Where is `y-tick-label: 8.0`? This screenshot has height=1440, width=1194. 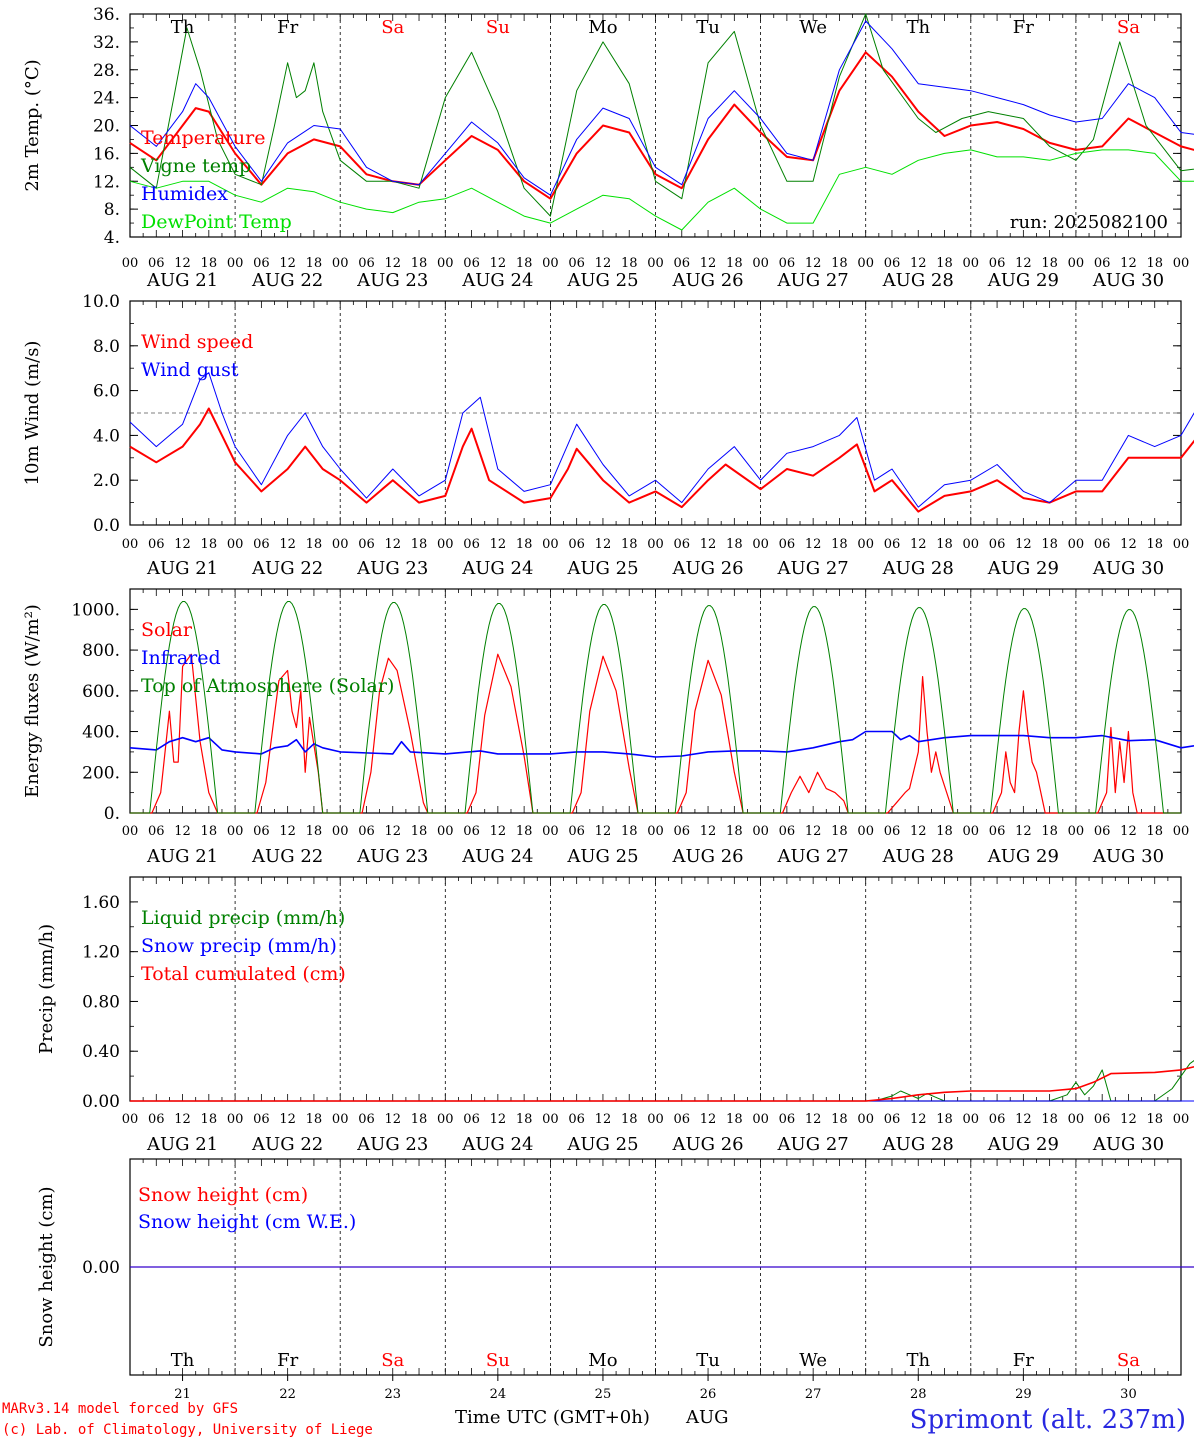
y-tick-label: 8.0 is located at coordinates (106, 347).